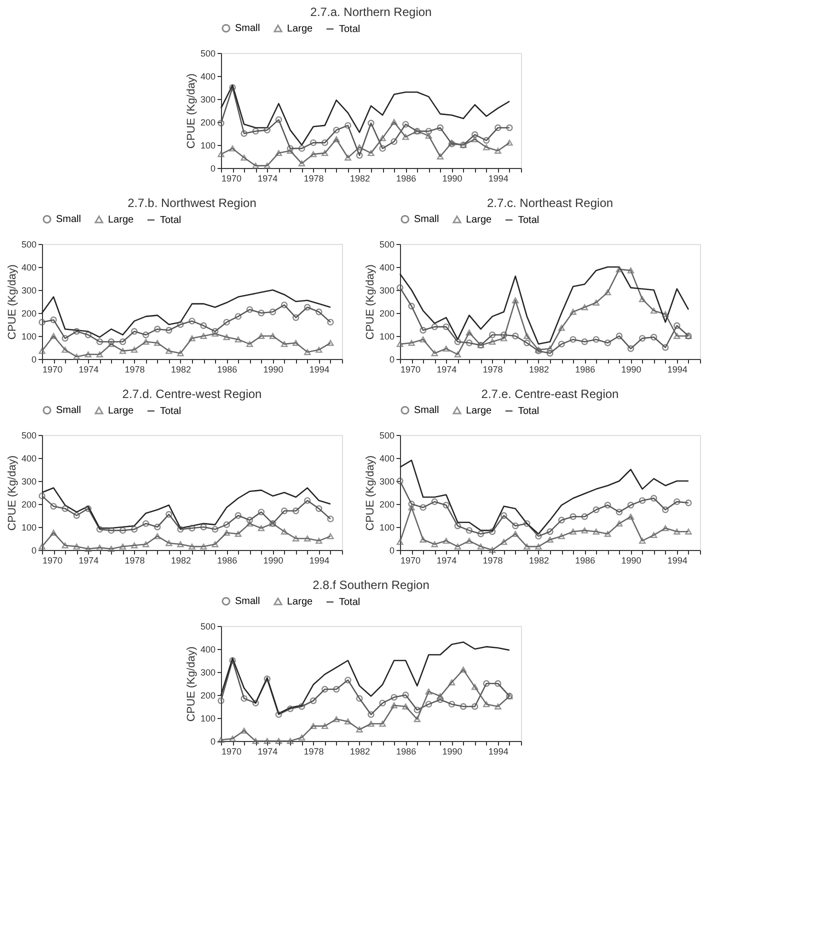 This screenshot has height=931, width=816. Describe the element at coordinates (585, 561) in the screenshot. I see `x-tick-label: 1986` at that location.